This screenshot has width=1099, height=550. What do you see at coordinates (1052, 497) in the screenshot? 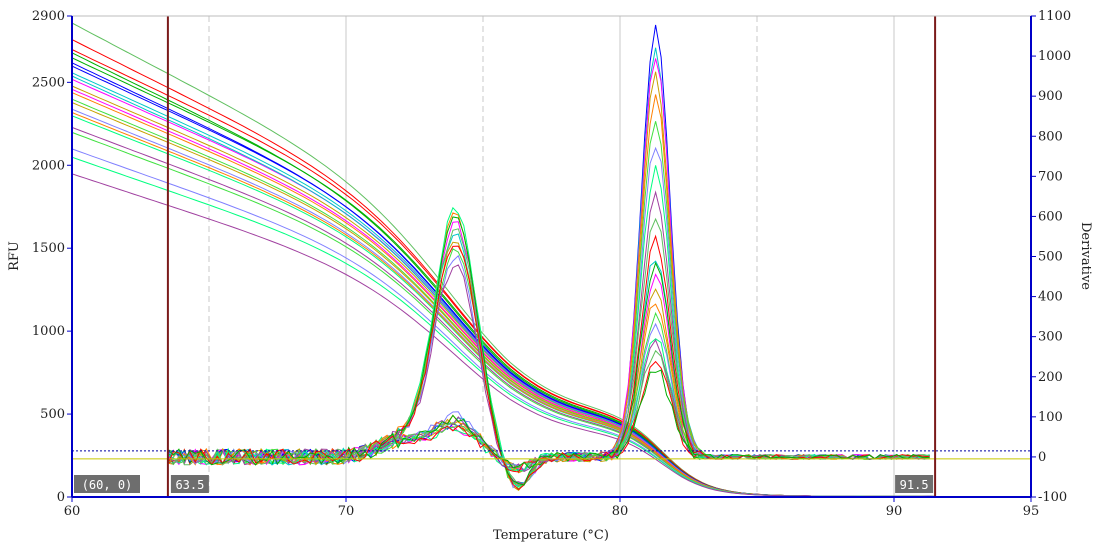
I see `y-right-tick-label: -100` at bounding box center [1052, 497].